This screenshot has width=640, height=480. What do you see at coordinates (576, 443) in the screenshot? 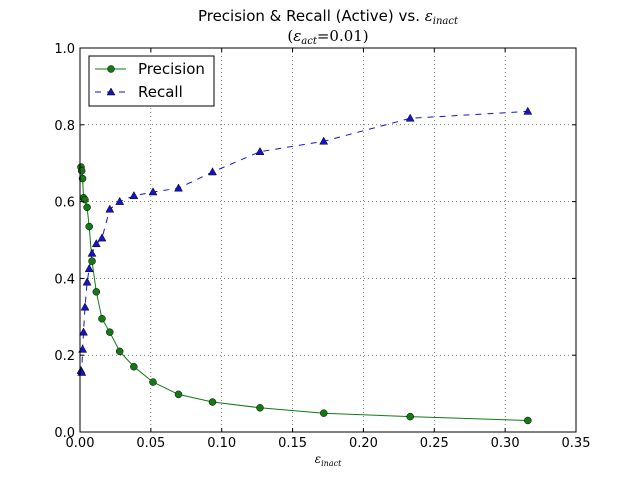
I see `x-tick-label: 0.35` at bounding box center [576, 443].